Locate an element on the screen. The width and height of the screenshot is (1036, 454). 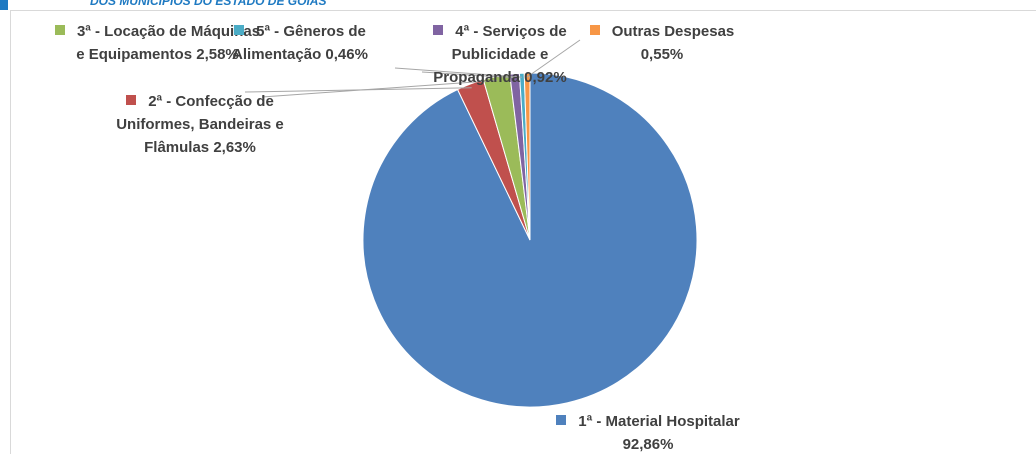
value-label: 92,86% is located at coordinates (648, 444).